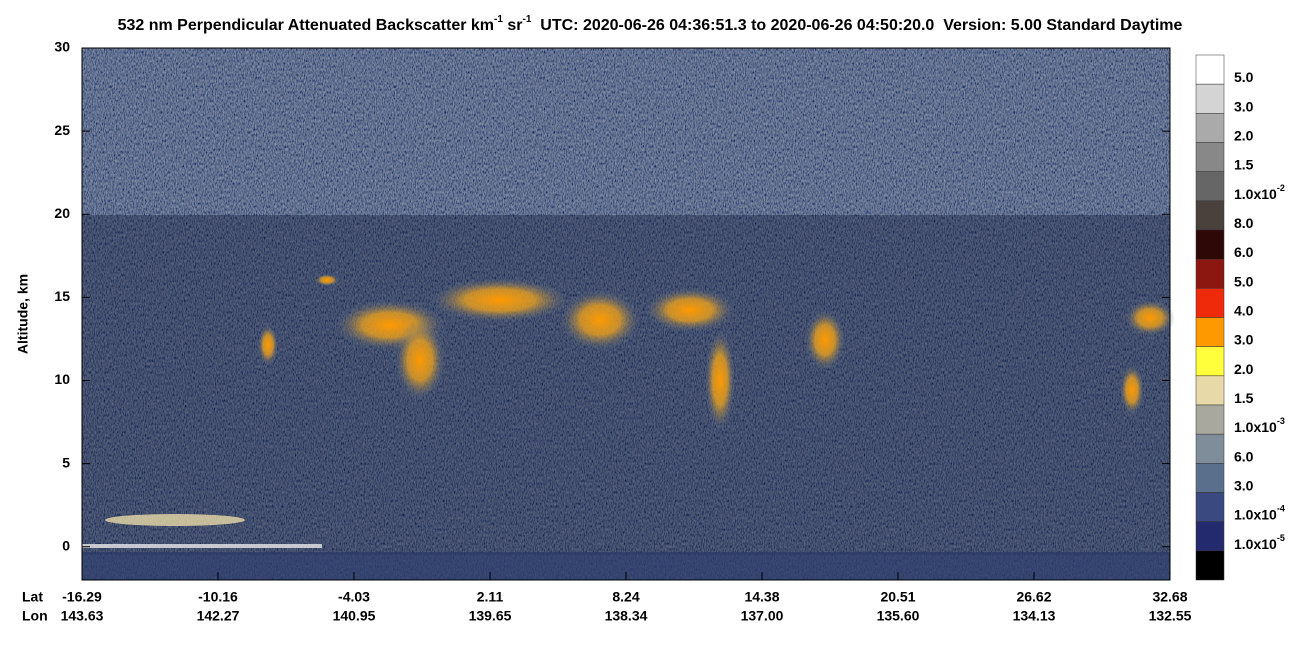  I want to click on x-tick-label: -10.16, so click(218, 597).